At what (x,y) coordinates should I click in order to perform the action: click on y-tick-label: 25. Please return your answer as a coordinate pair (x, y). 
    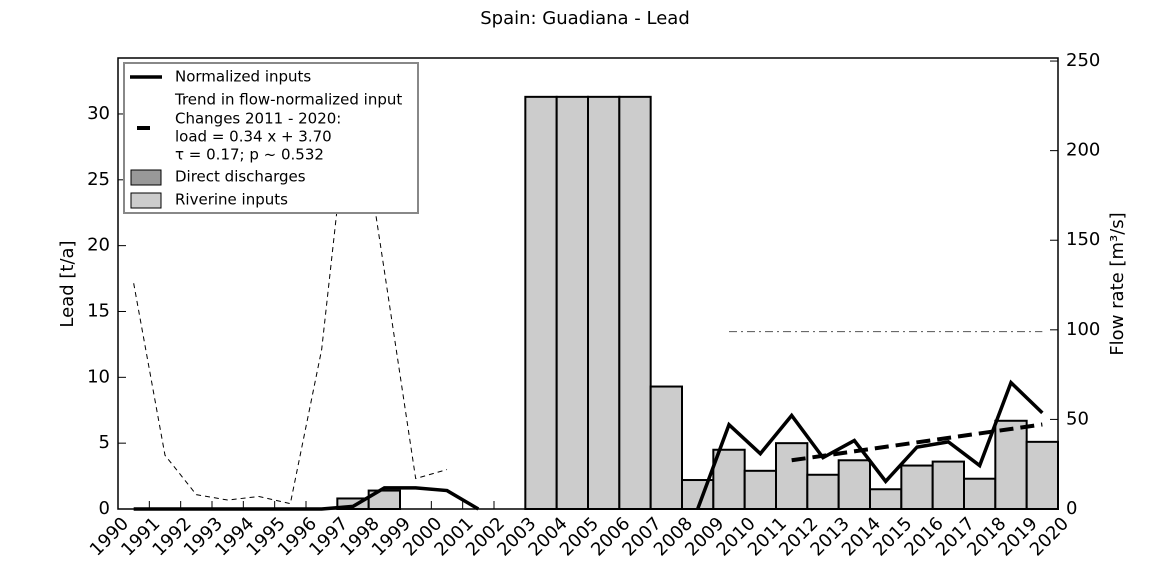
    Looking at the image, I should click on (98, 179).